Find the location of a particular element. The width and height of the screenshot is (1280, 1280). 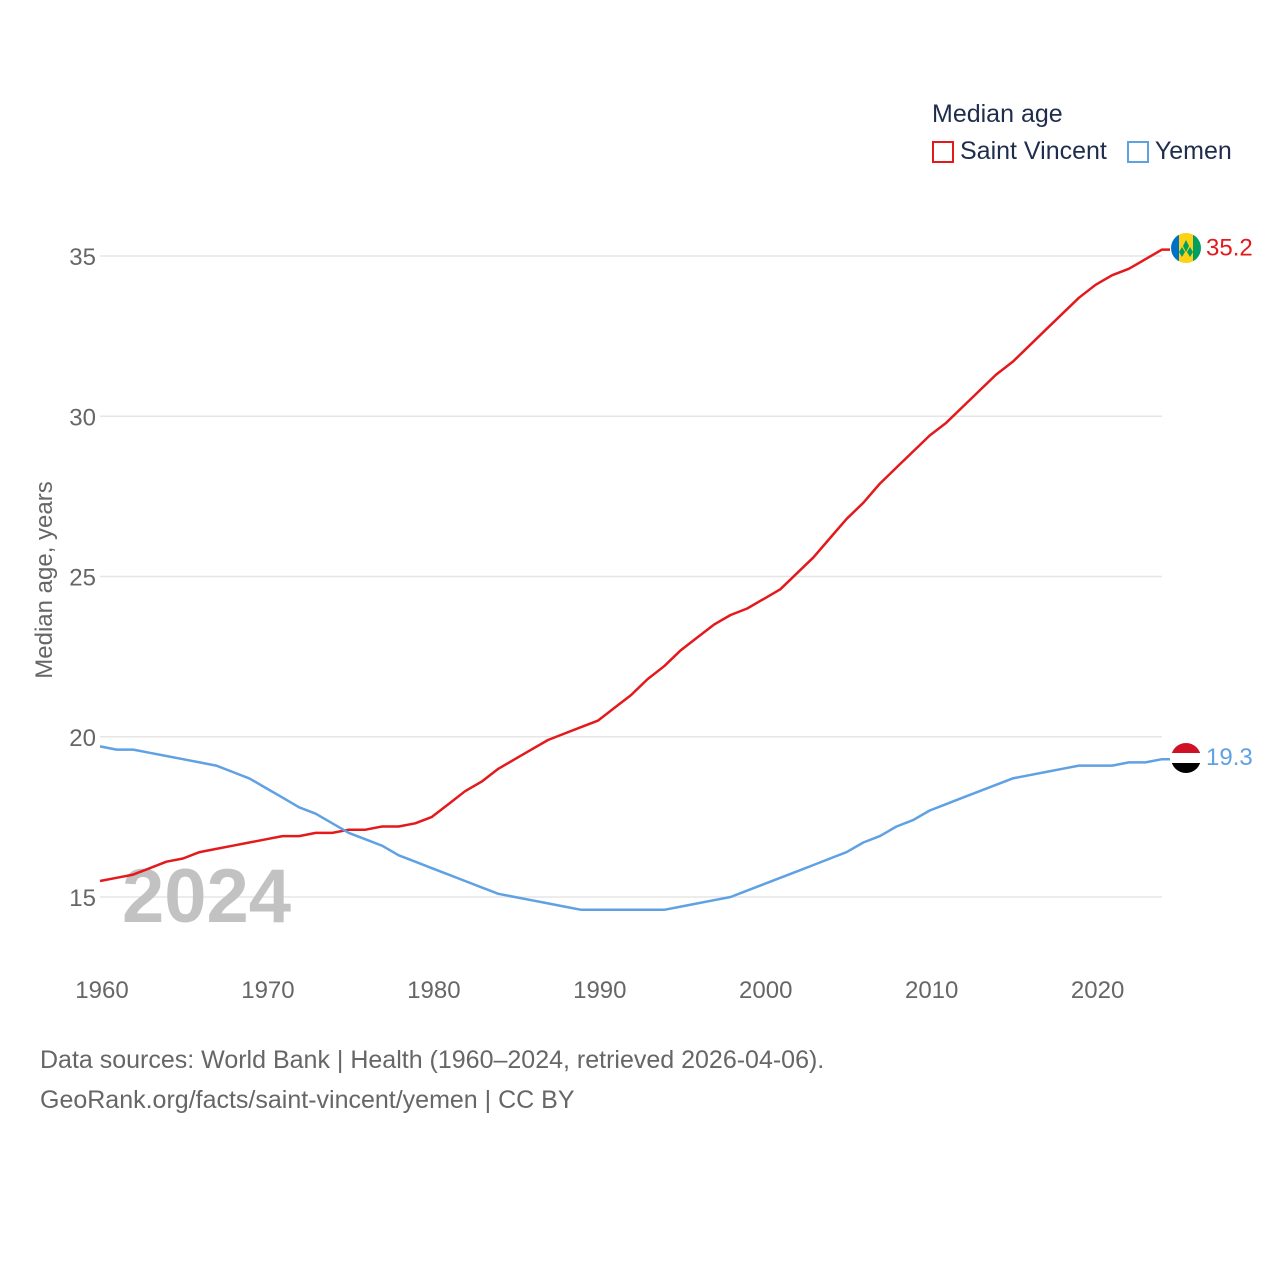

y-tick-label-35: 35 is located at coordinates (82, 257).